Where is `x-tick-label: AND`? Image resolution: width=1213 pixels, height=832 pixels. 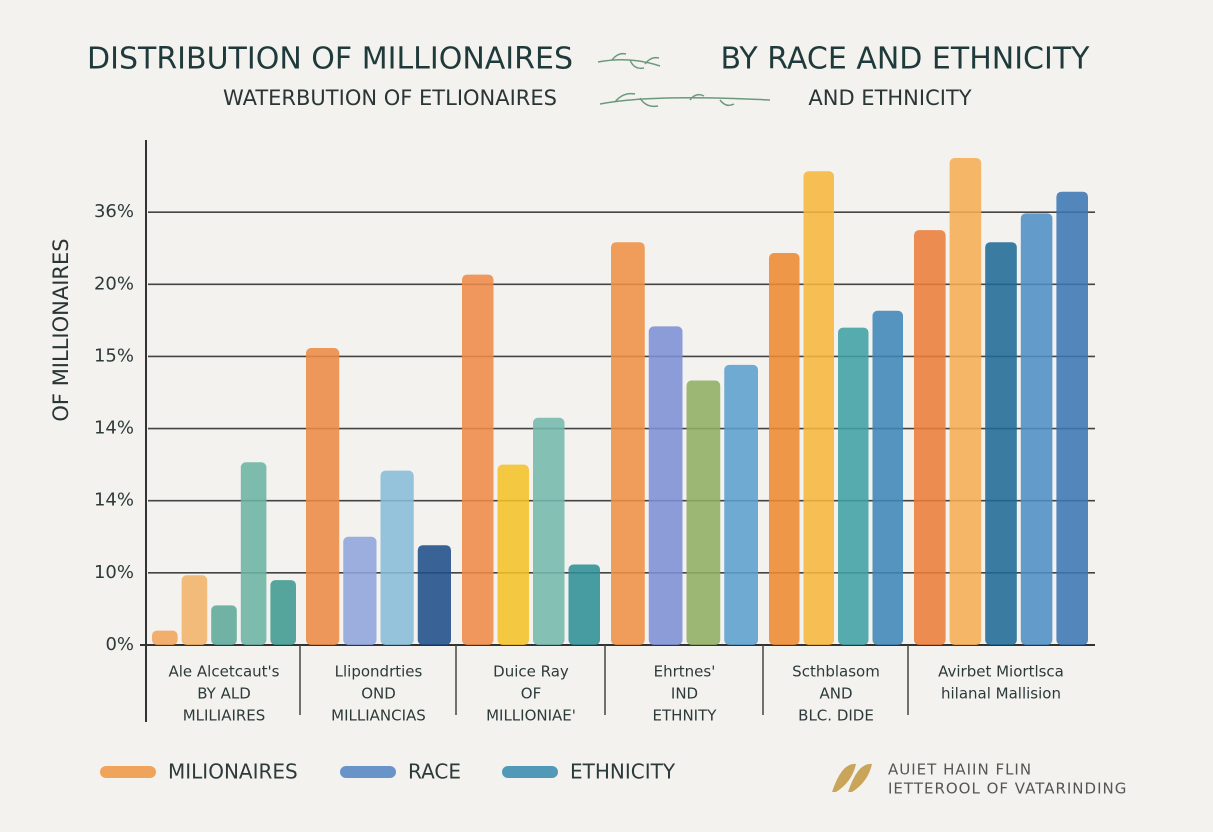
x-tick-label: AND is located at coordinates (835, 694).